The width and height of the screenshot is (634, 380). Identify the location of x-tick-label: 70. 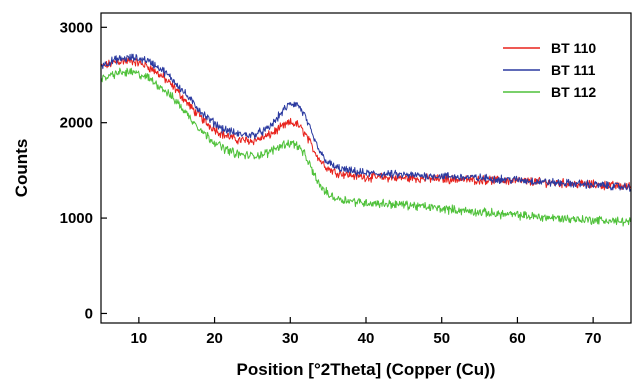
(593, 338).